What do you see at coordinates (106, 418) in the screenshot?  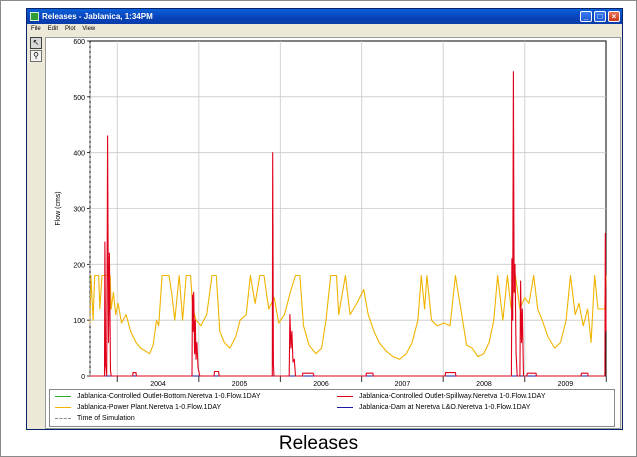 I see `legend-label: Time of Simulation` at bounding box center [106, 418].